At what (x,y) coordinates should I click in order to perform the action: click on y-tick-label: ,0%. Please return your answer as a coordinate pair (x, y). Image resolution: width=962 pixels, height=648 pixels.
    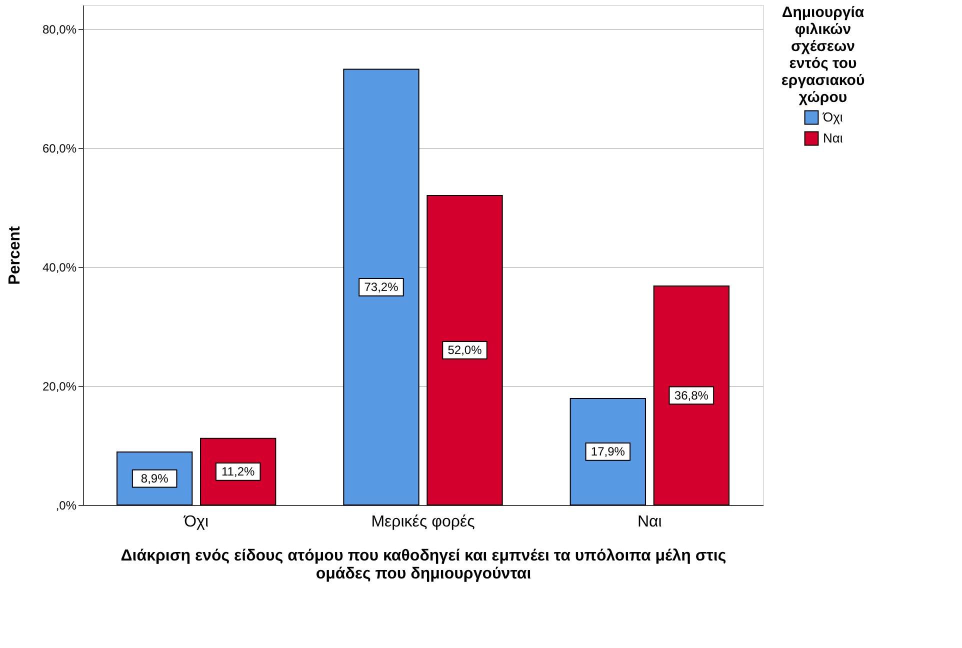
    Looking at the image, I should click on (66, 505).